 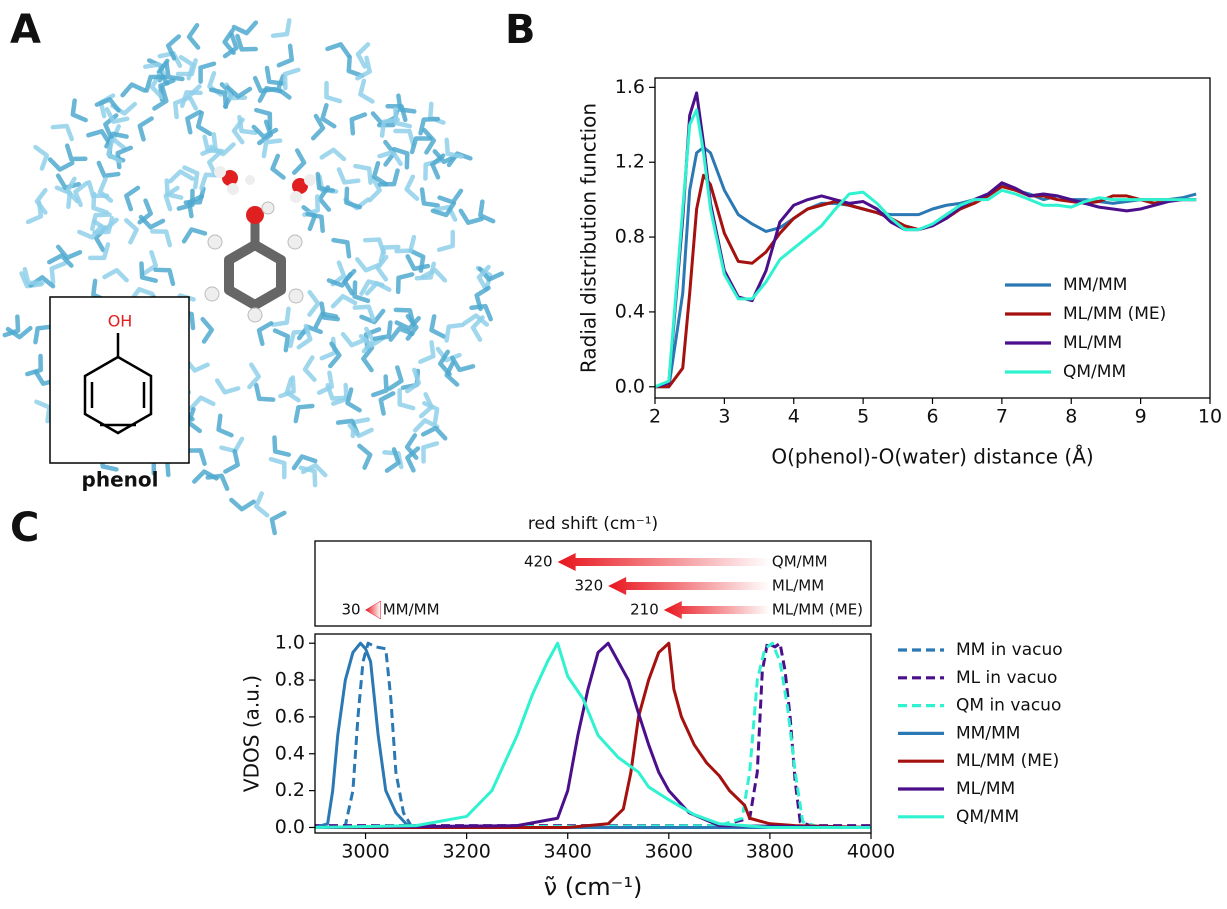 I want to click on y-tick-label: 0.0, so click(x=290, y=827).